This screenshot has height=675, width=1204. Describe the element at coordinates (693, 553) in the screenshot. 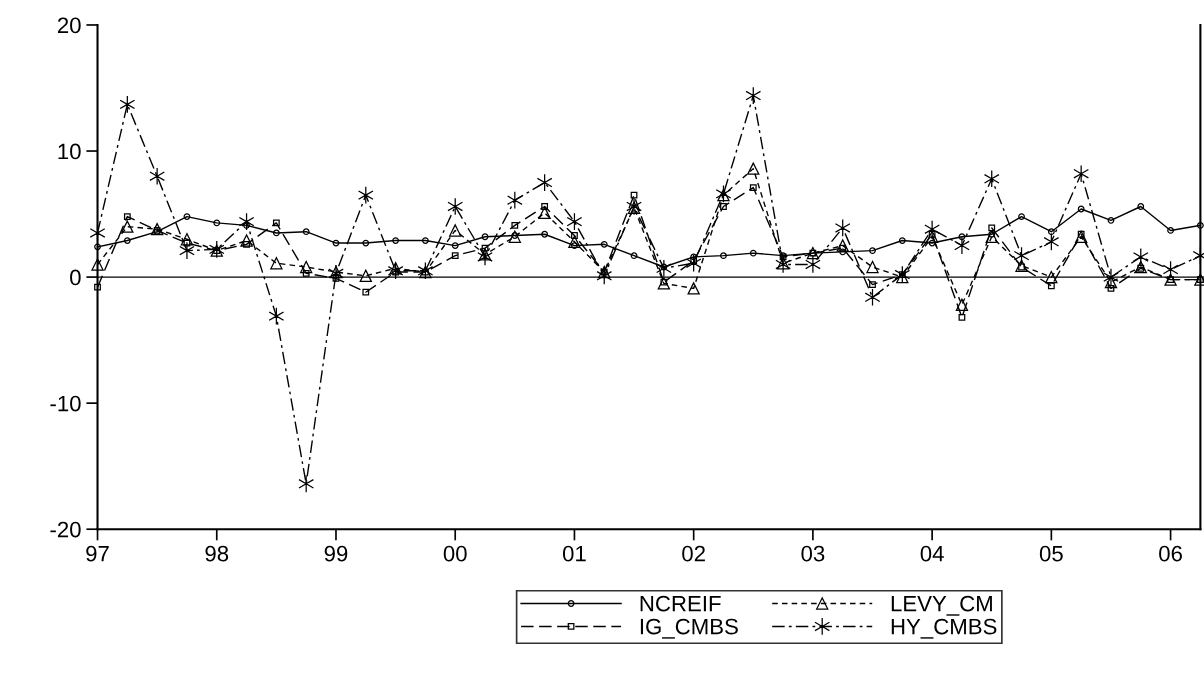

I see `x-tick-label: 02` at that location.